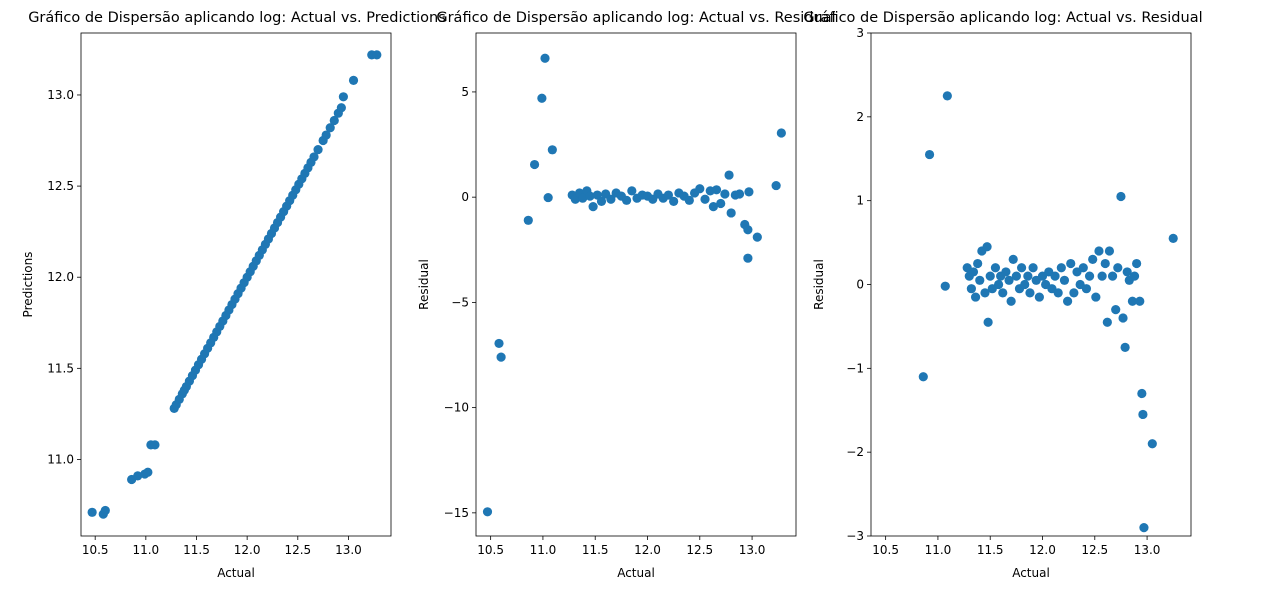  What do you see at coordinates (855, 536) in the screenshot?
I see `y-tick-label: −3` at bounding box center [855, 536].